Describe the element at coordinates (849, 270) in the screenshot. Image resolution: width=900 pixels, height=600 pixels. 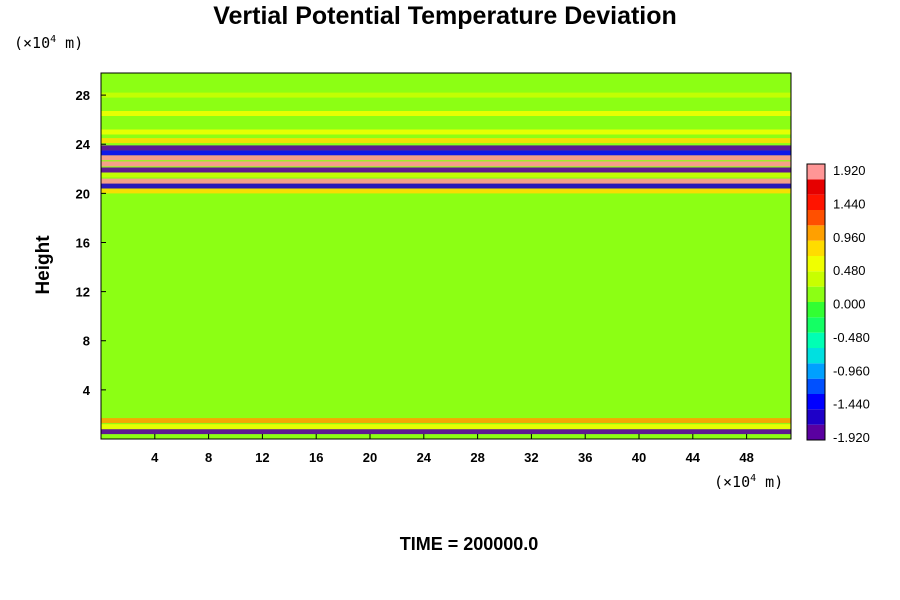
I see `colorbar-tick-label: 0.480` at that location.